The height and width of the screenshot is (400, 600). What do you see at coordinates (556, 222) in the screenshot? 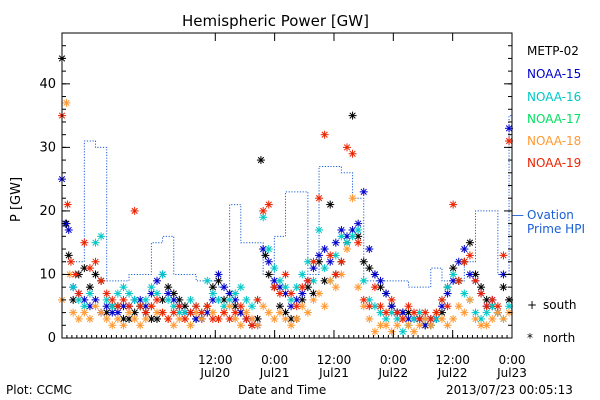
I see `legend-ovation-hpi: Ovation Prime HPI` at bounding box center [556, 222].